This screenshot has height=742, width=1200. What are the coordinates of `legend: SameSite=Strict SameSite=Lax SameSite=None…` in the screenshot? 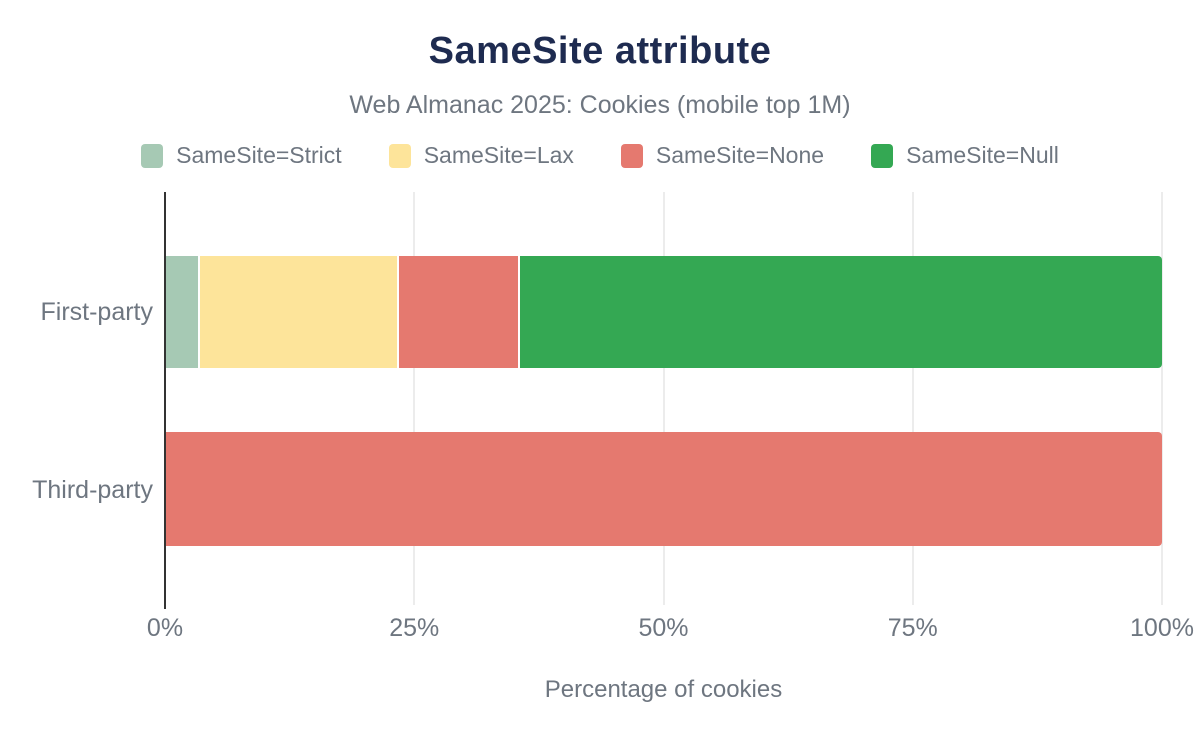 It's located at (600, 155).